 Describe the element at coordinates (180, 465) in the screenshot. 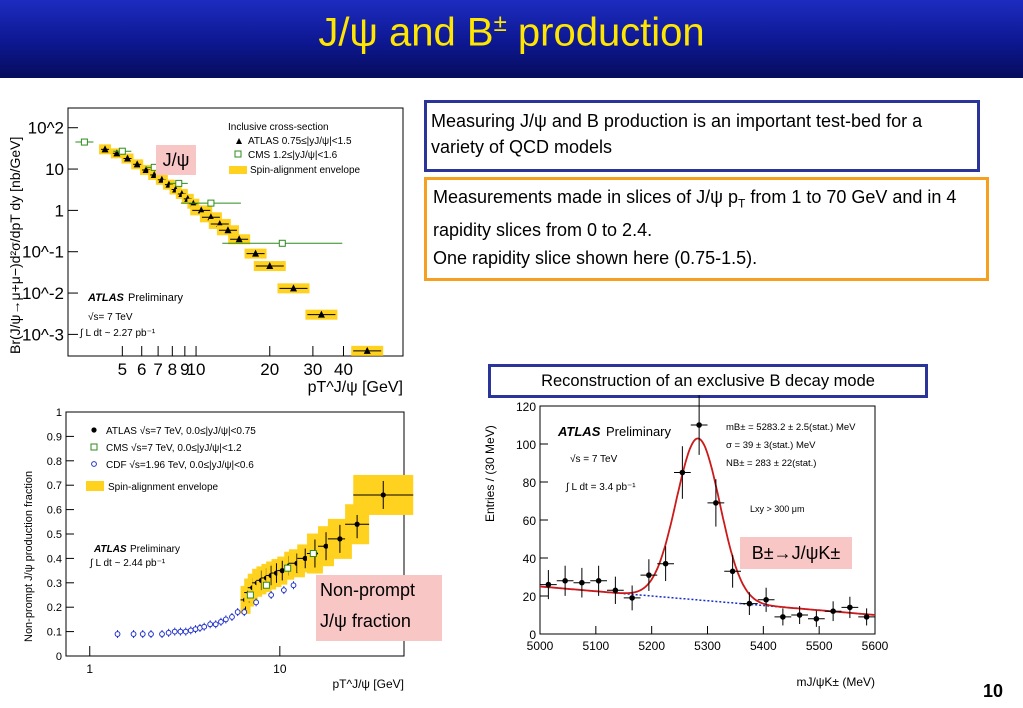

I see `legend-cdf: CDF √s=1.96 TeV, 0.0≤|yJ/ψ|<0.6` at that location.